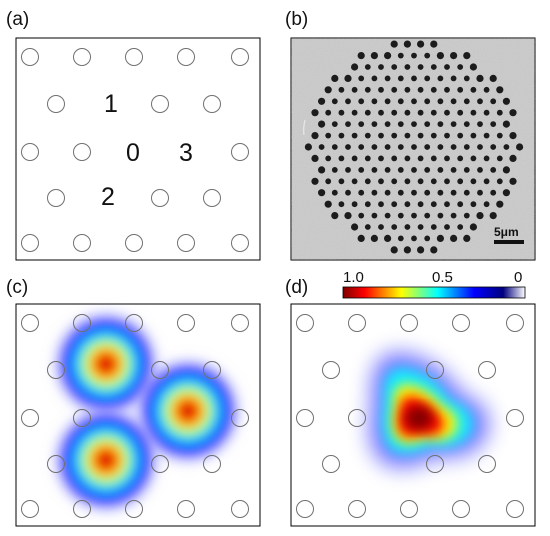 The width and height of the screenshot is (550, 536). What do you see at coordinates (442, 277) in the screenshot?
I see `colorbar-tick-label: 0.5` at bounding box center [442, 277].